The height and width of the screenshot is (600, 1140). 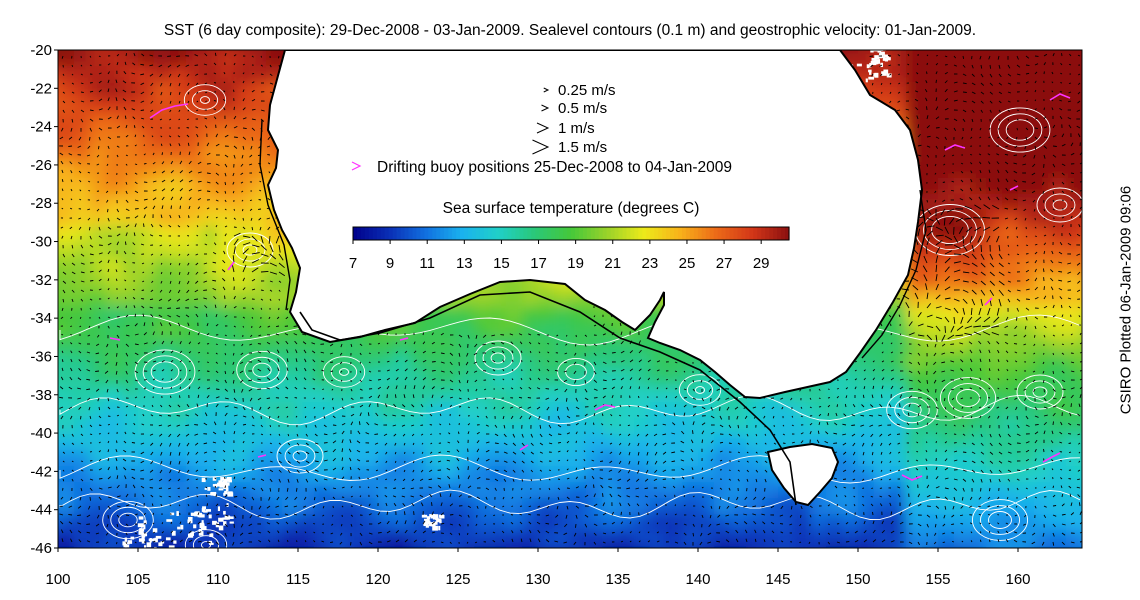 What do you see at coordinates (761, 263) in the screenshot?
I see `colorbar-tick-label: 29` at bounding box center [761, 263].